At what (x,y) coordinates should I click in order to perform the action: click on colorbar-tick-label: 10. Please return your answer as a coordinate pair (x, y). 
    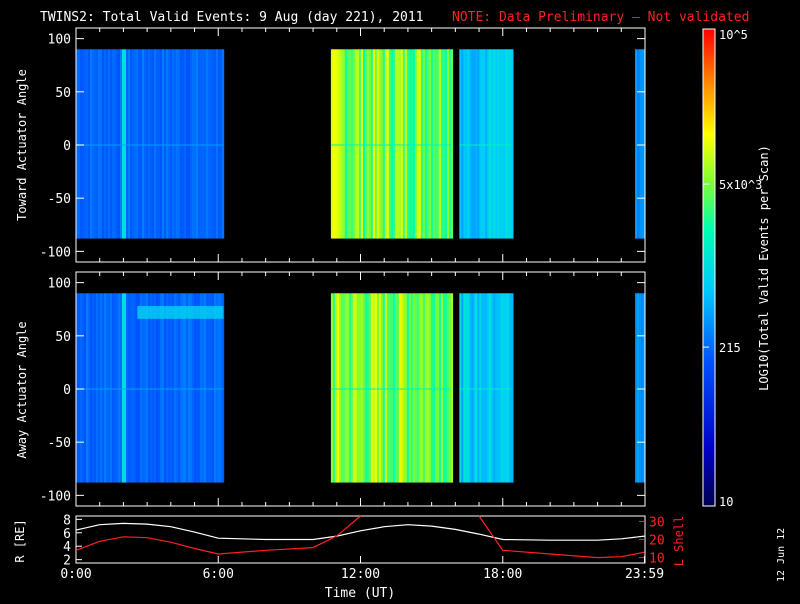
    Looking at the image, I should click on (726, 502).